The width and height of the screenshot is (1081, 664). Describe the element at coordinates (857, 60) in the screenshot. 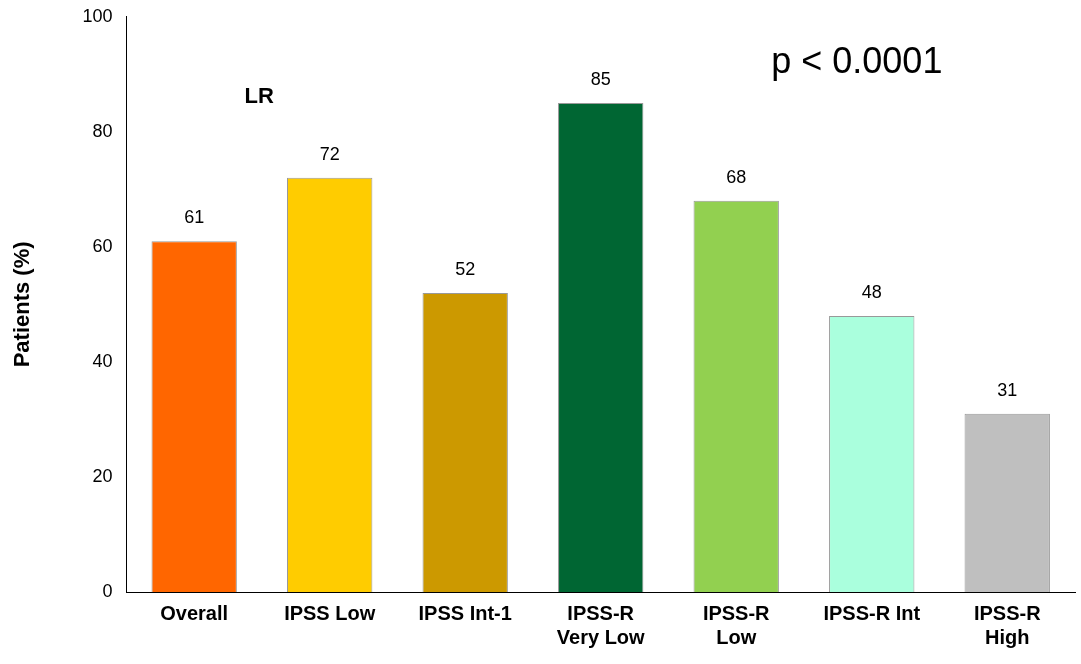

I see `annotation: p < 0.0001` at that location.